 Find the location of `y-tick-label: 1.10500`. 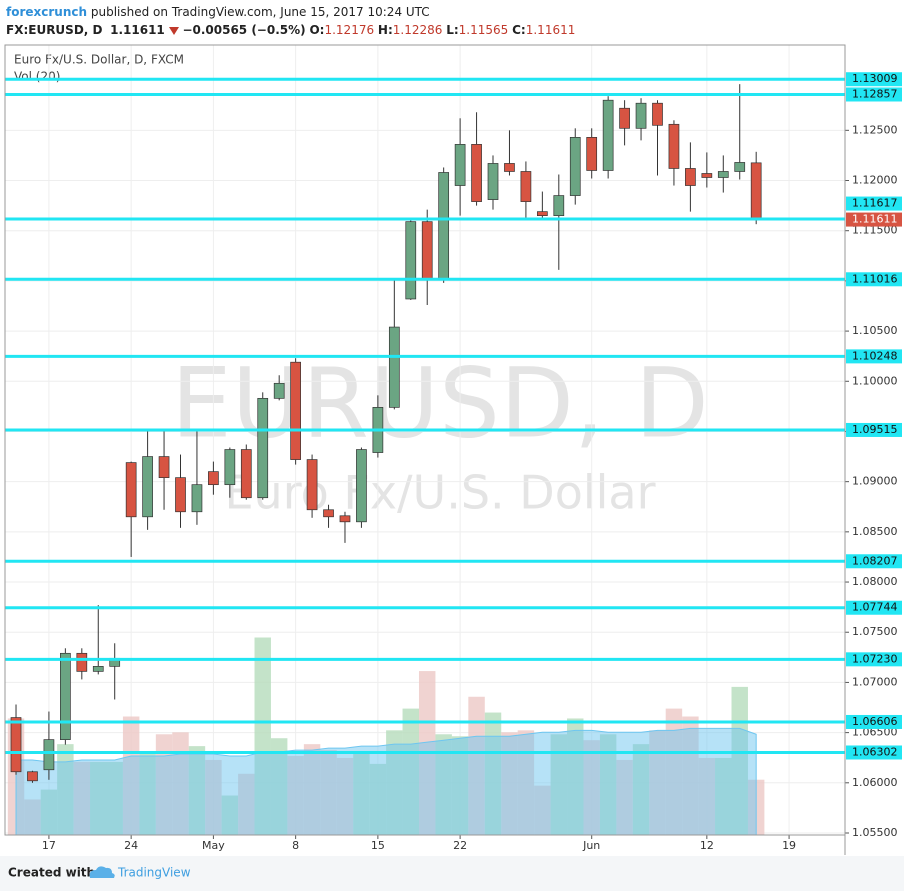

y-tick-label: 1.10500 is located at coordinates (875, 330).